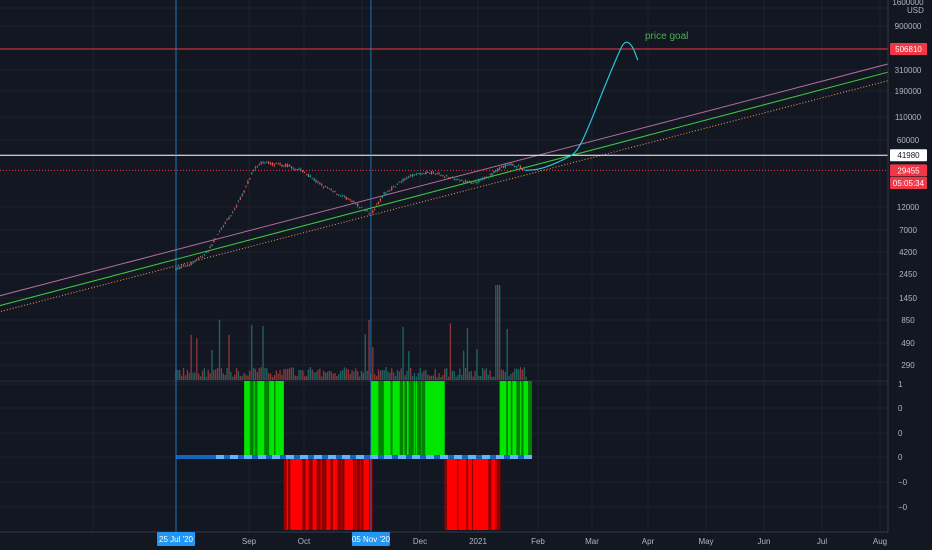  Describe the element at coordinates (903, 507) in the screenshot. I see `indicator-tick-label: −0` at that location.